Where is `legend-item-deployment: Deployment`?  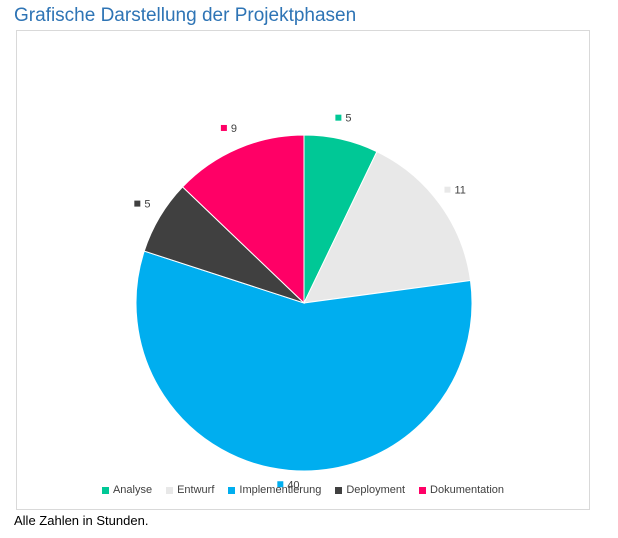 legend-item-deployment: Deployment is located at coordinates (370, 490).